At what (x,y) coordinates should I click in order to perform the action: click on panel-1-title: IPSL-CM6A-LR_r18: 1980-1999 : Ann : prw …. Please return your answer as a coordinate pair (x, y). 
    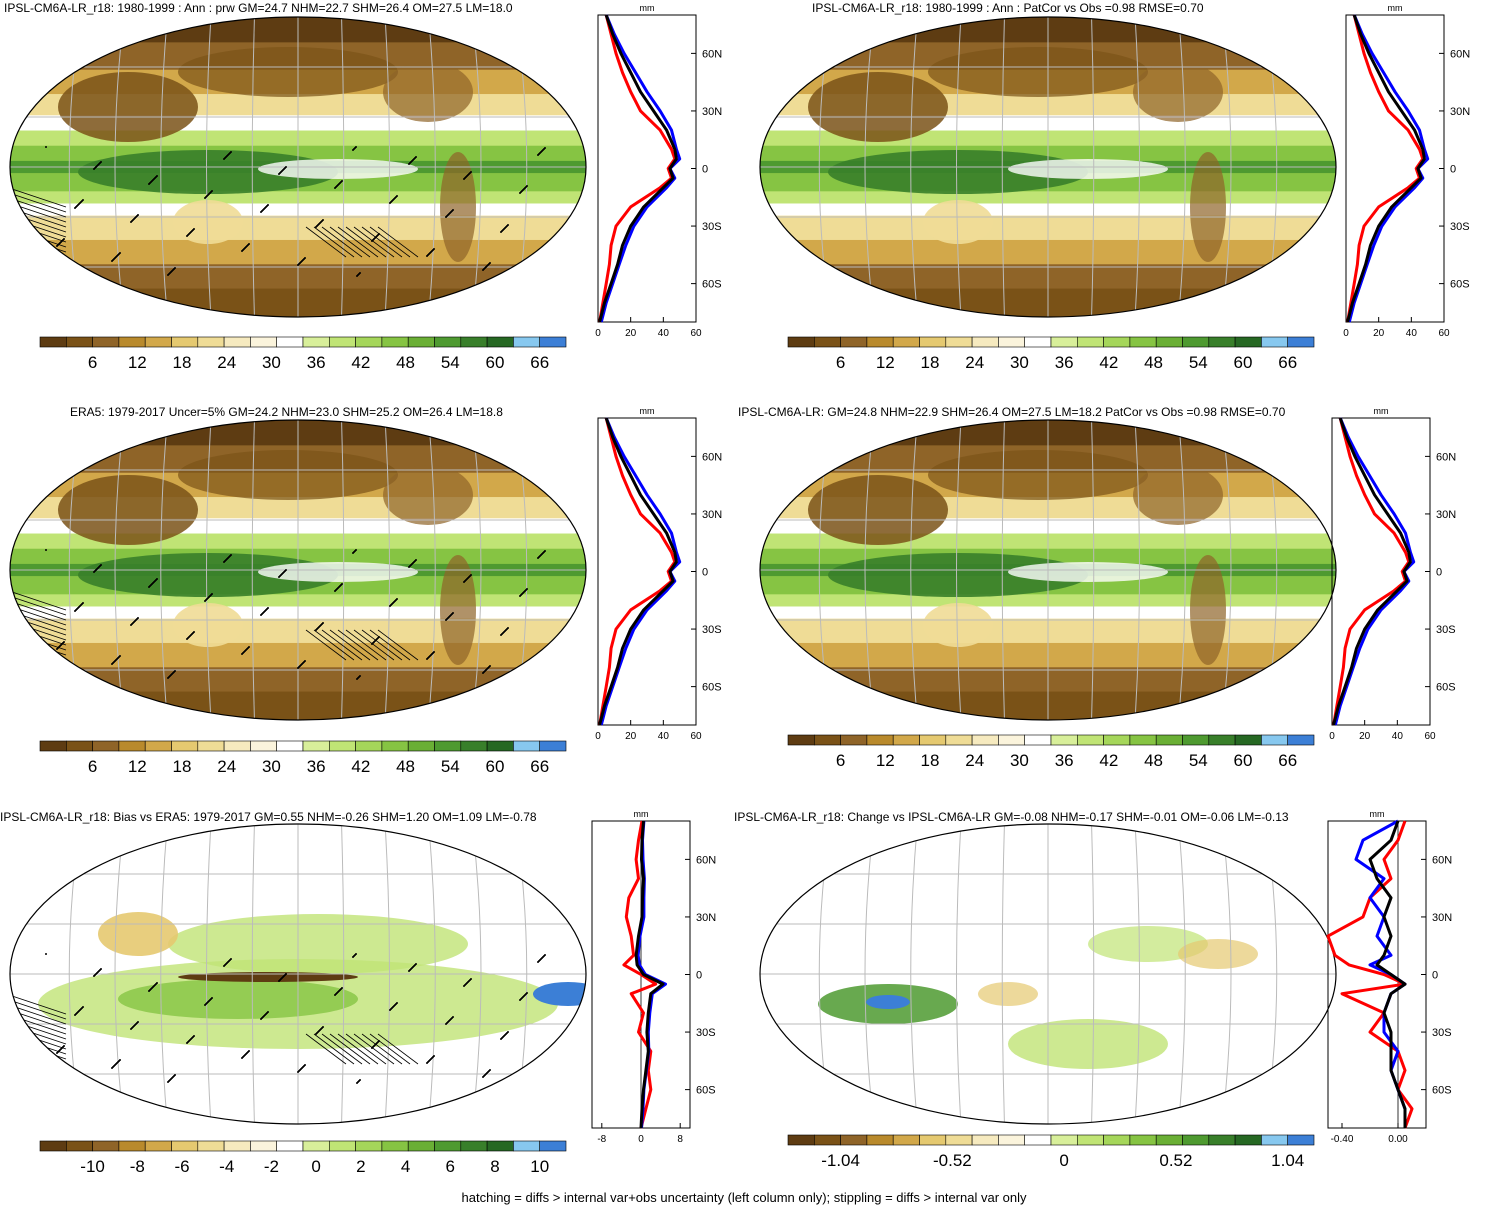
    Looking at the image, I should click on (258, 8).